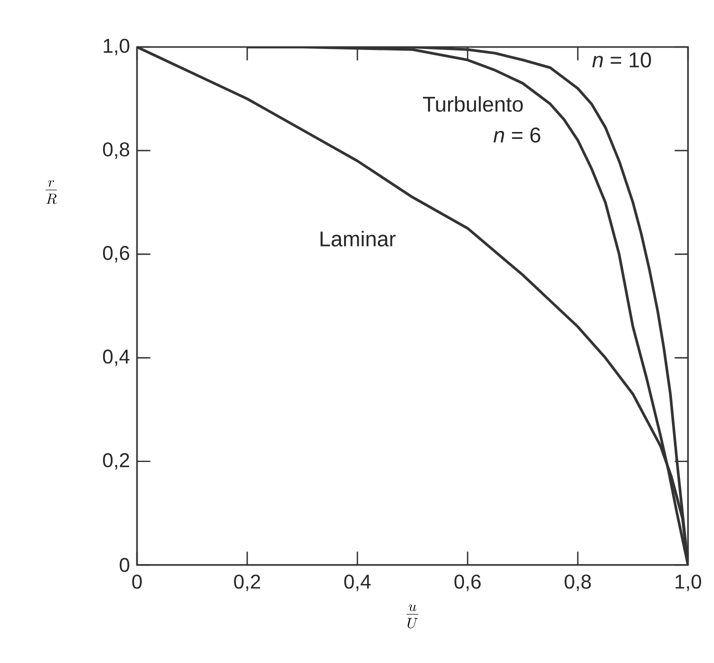 This screenshot has width=714, height=663. What do you see at coordinates (117, 47) in the screenshot?
I see `y-tick-label: 1,0` at bounding box center [117, 47].